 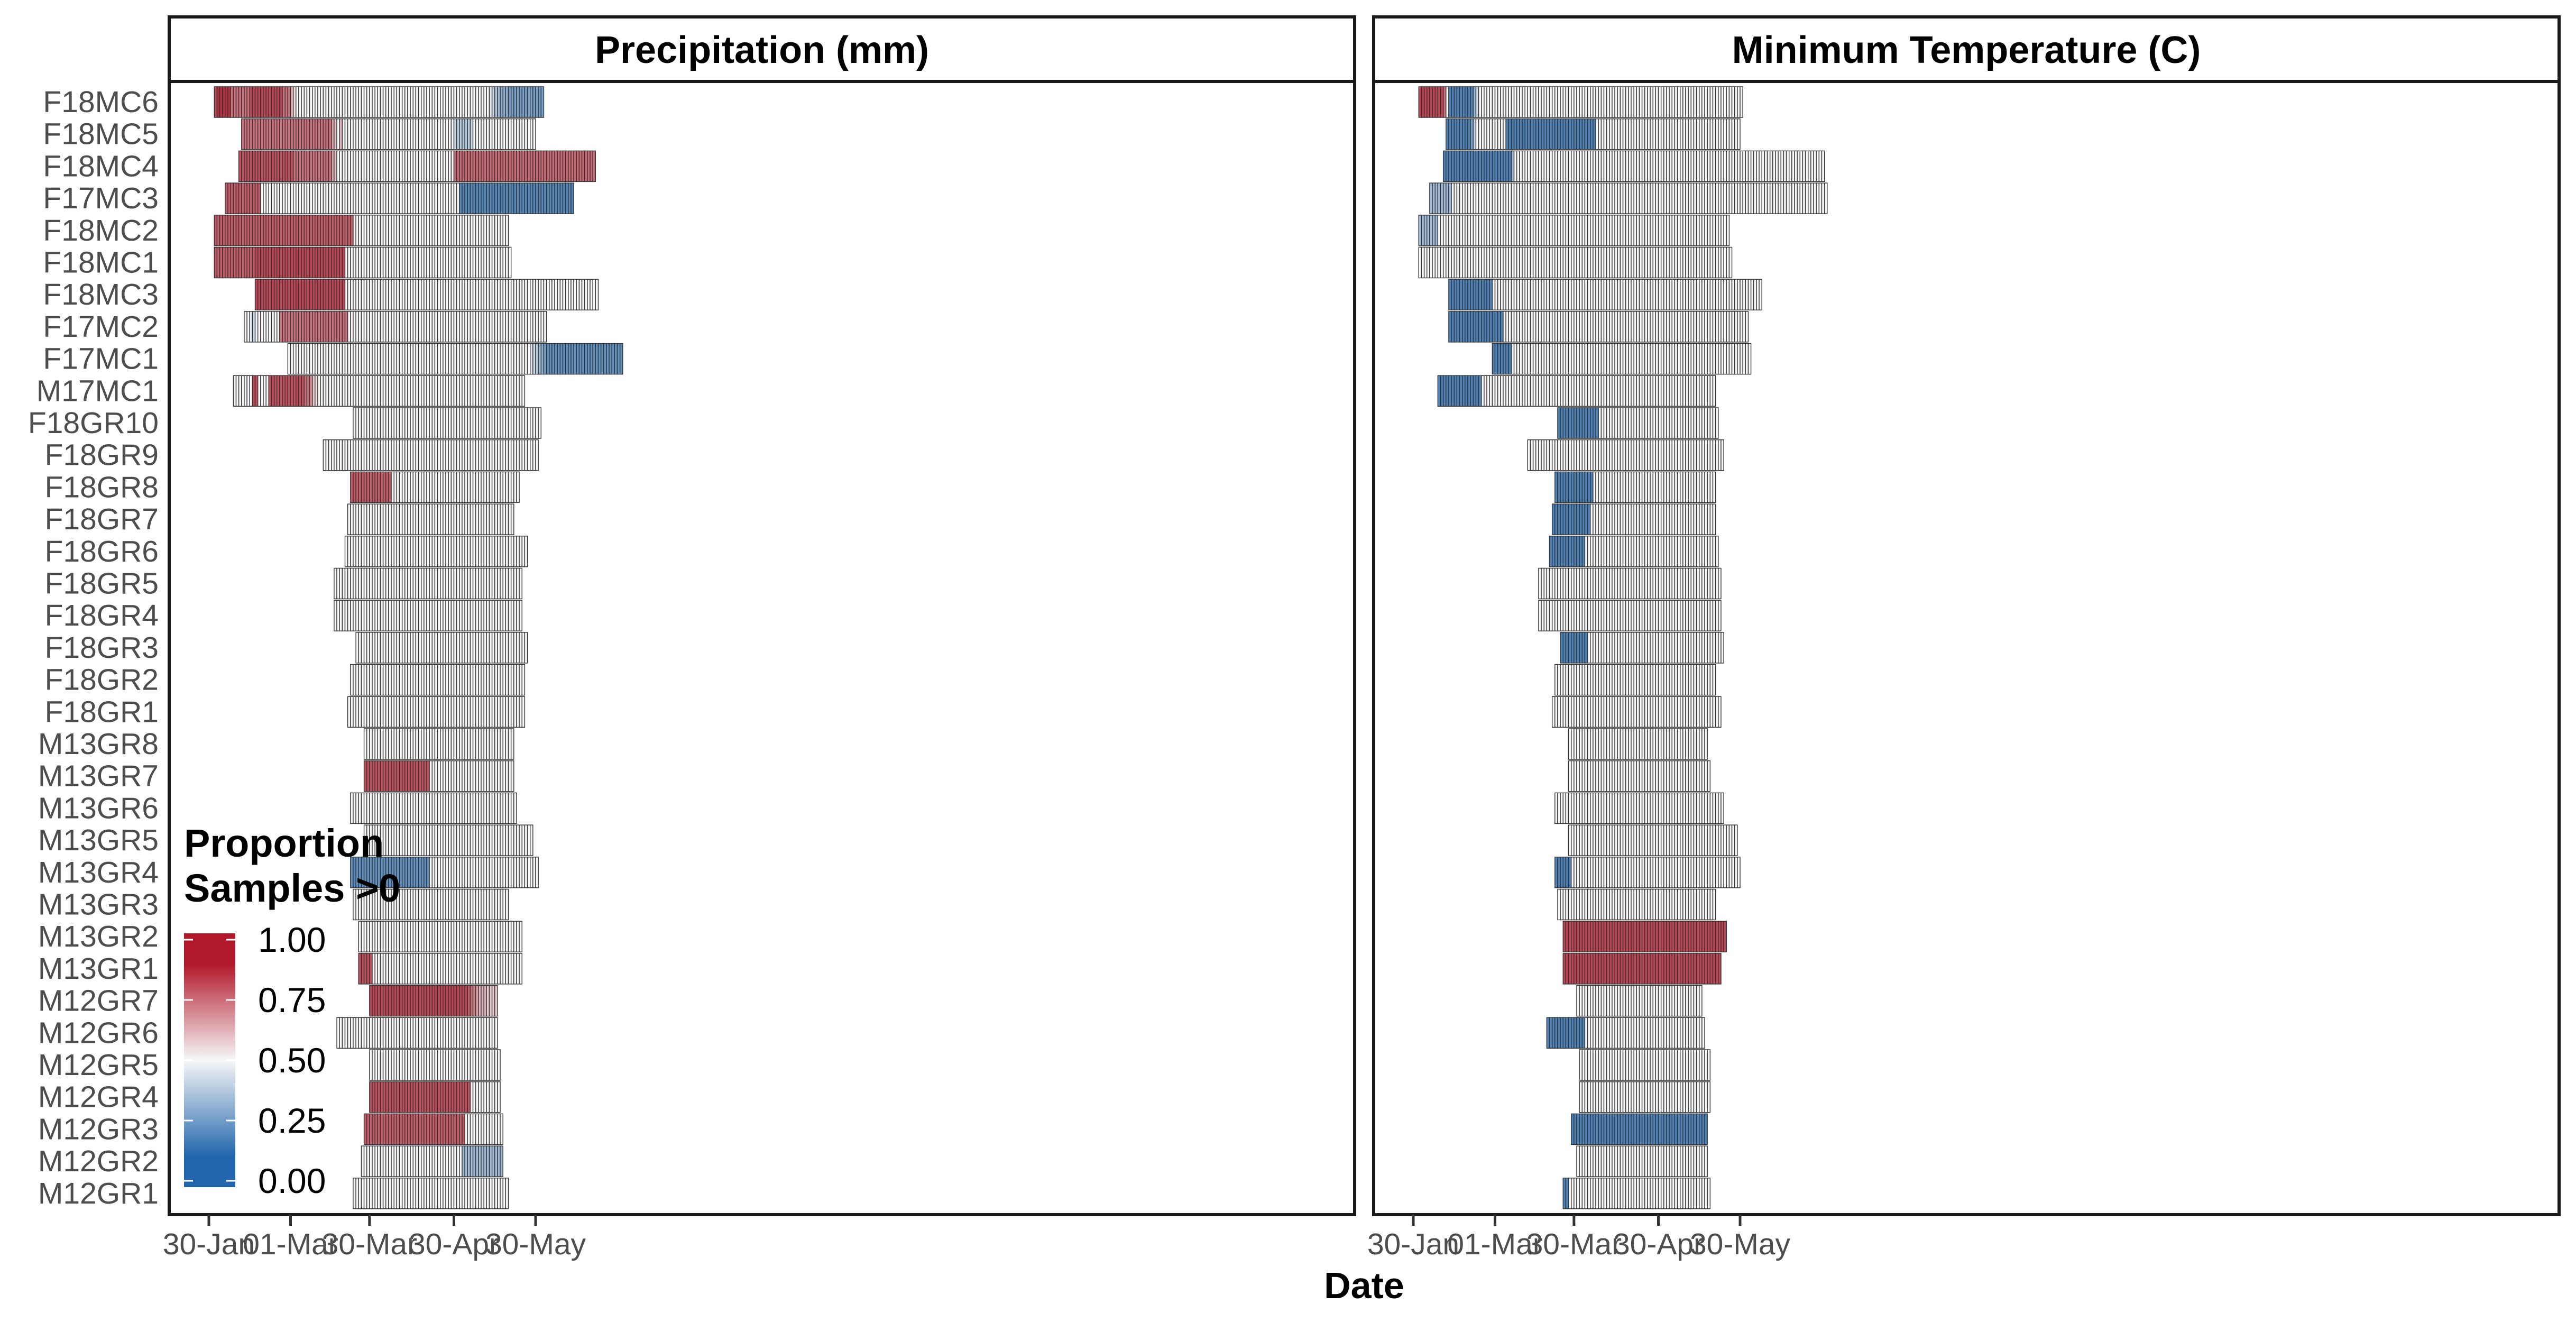 What do you see at coordinates (98, 969) in the screenshot?
I see `row-label: M13GR1` at bounding box center [98, 969].